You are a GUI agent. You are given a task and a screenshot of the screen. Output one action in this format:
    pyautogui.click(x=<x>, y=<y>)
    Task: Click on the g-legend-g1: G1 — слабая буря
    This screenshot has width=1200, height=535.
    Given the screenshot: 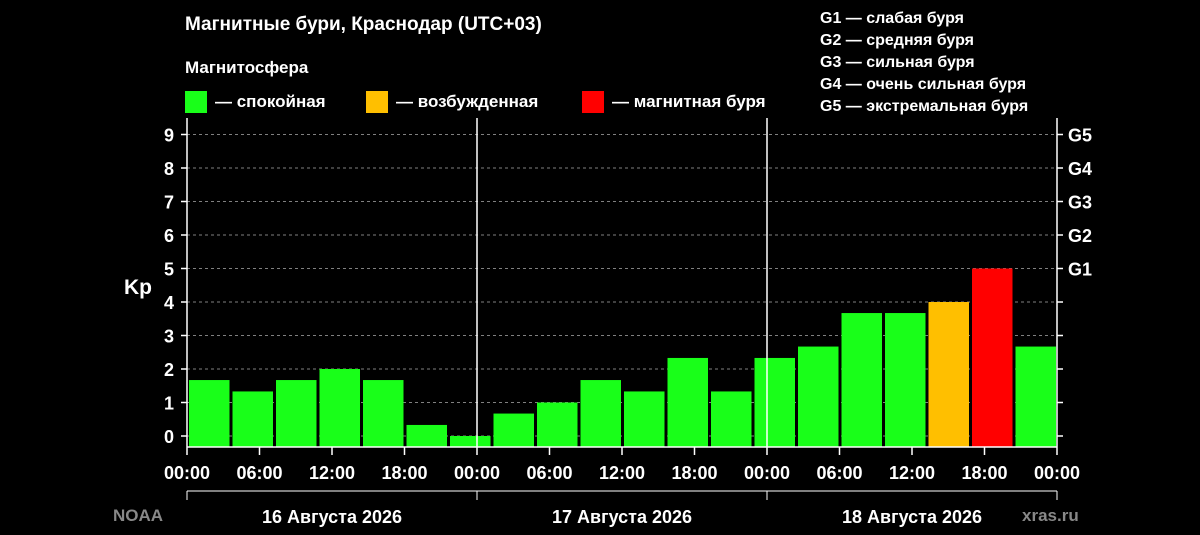 What is the action you would take?
    pyautogui.click(x=892, y=18)
    